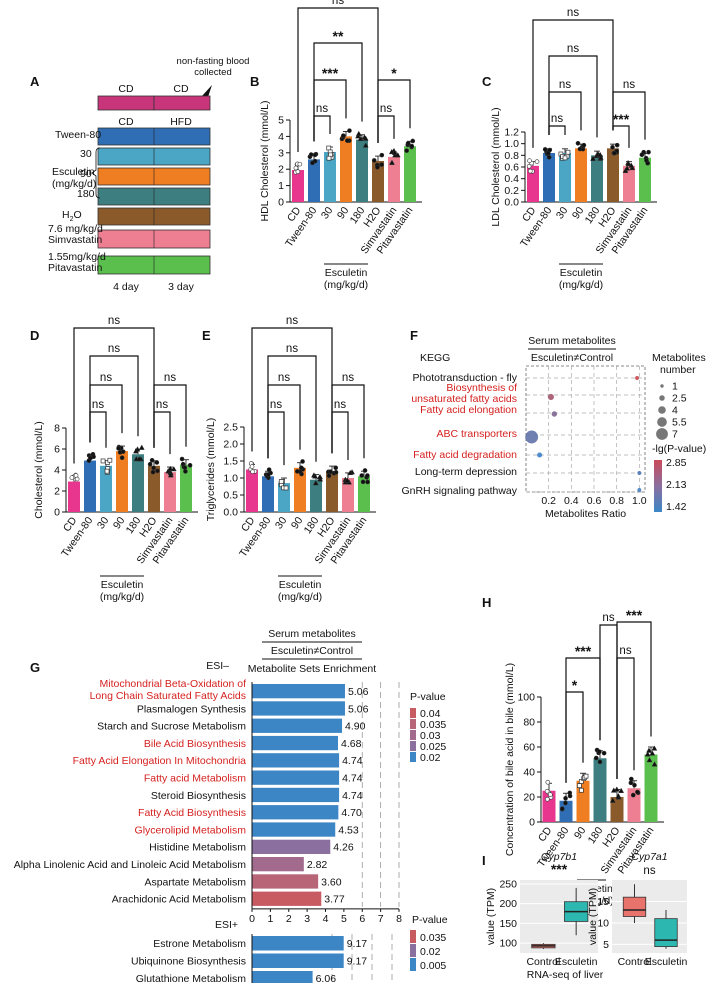  I want to click on y-tick-label: 40, so click(529, 773).